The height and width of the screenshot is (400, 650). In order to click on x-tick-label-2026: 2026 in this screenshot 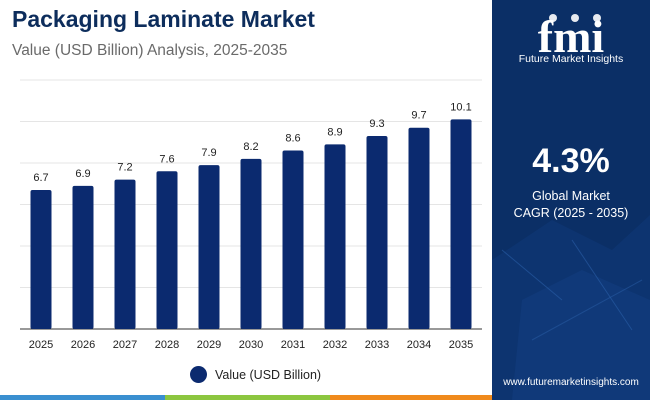, I will do `click(83, 345)`.